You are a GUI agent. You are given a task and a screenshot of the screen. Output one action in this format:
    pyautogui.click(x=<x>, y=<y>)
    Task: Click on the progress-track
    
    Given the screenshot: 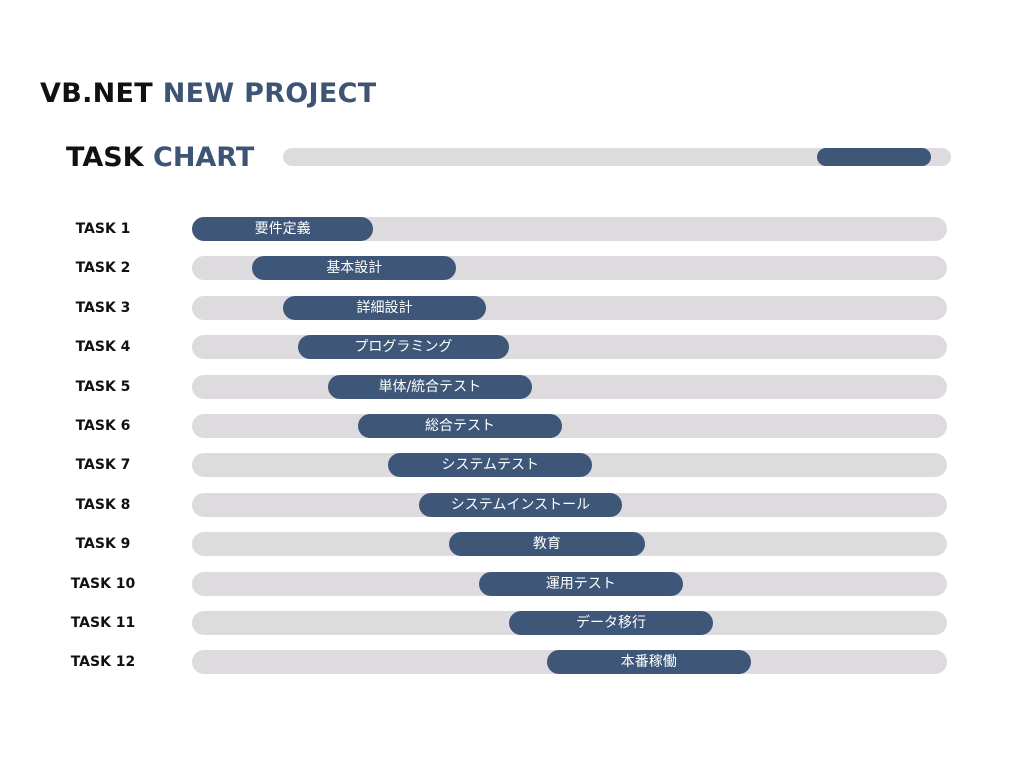 What is the action you would take?
    pyautogui.click(x=617, y=157)
    